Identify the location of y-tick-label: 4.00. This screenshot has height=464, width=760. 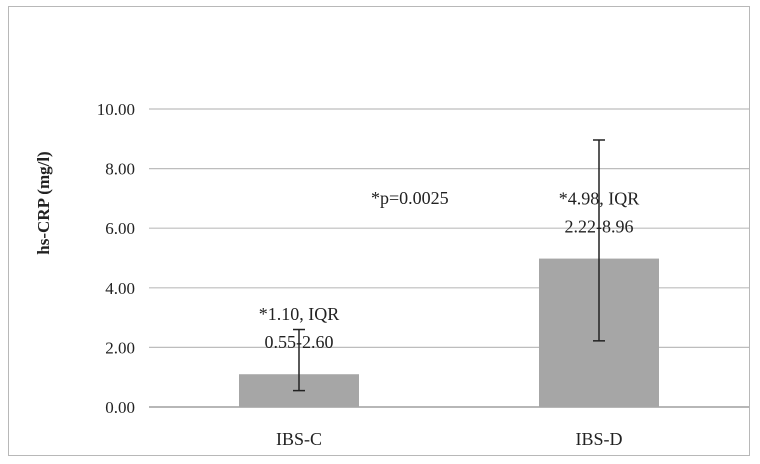
(120, 288).